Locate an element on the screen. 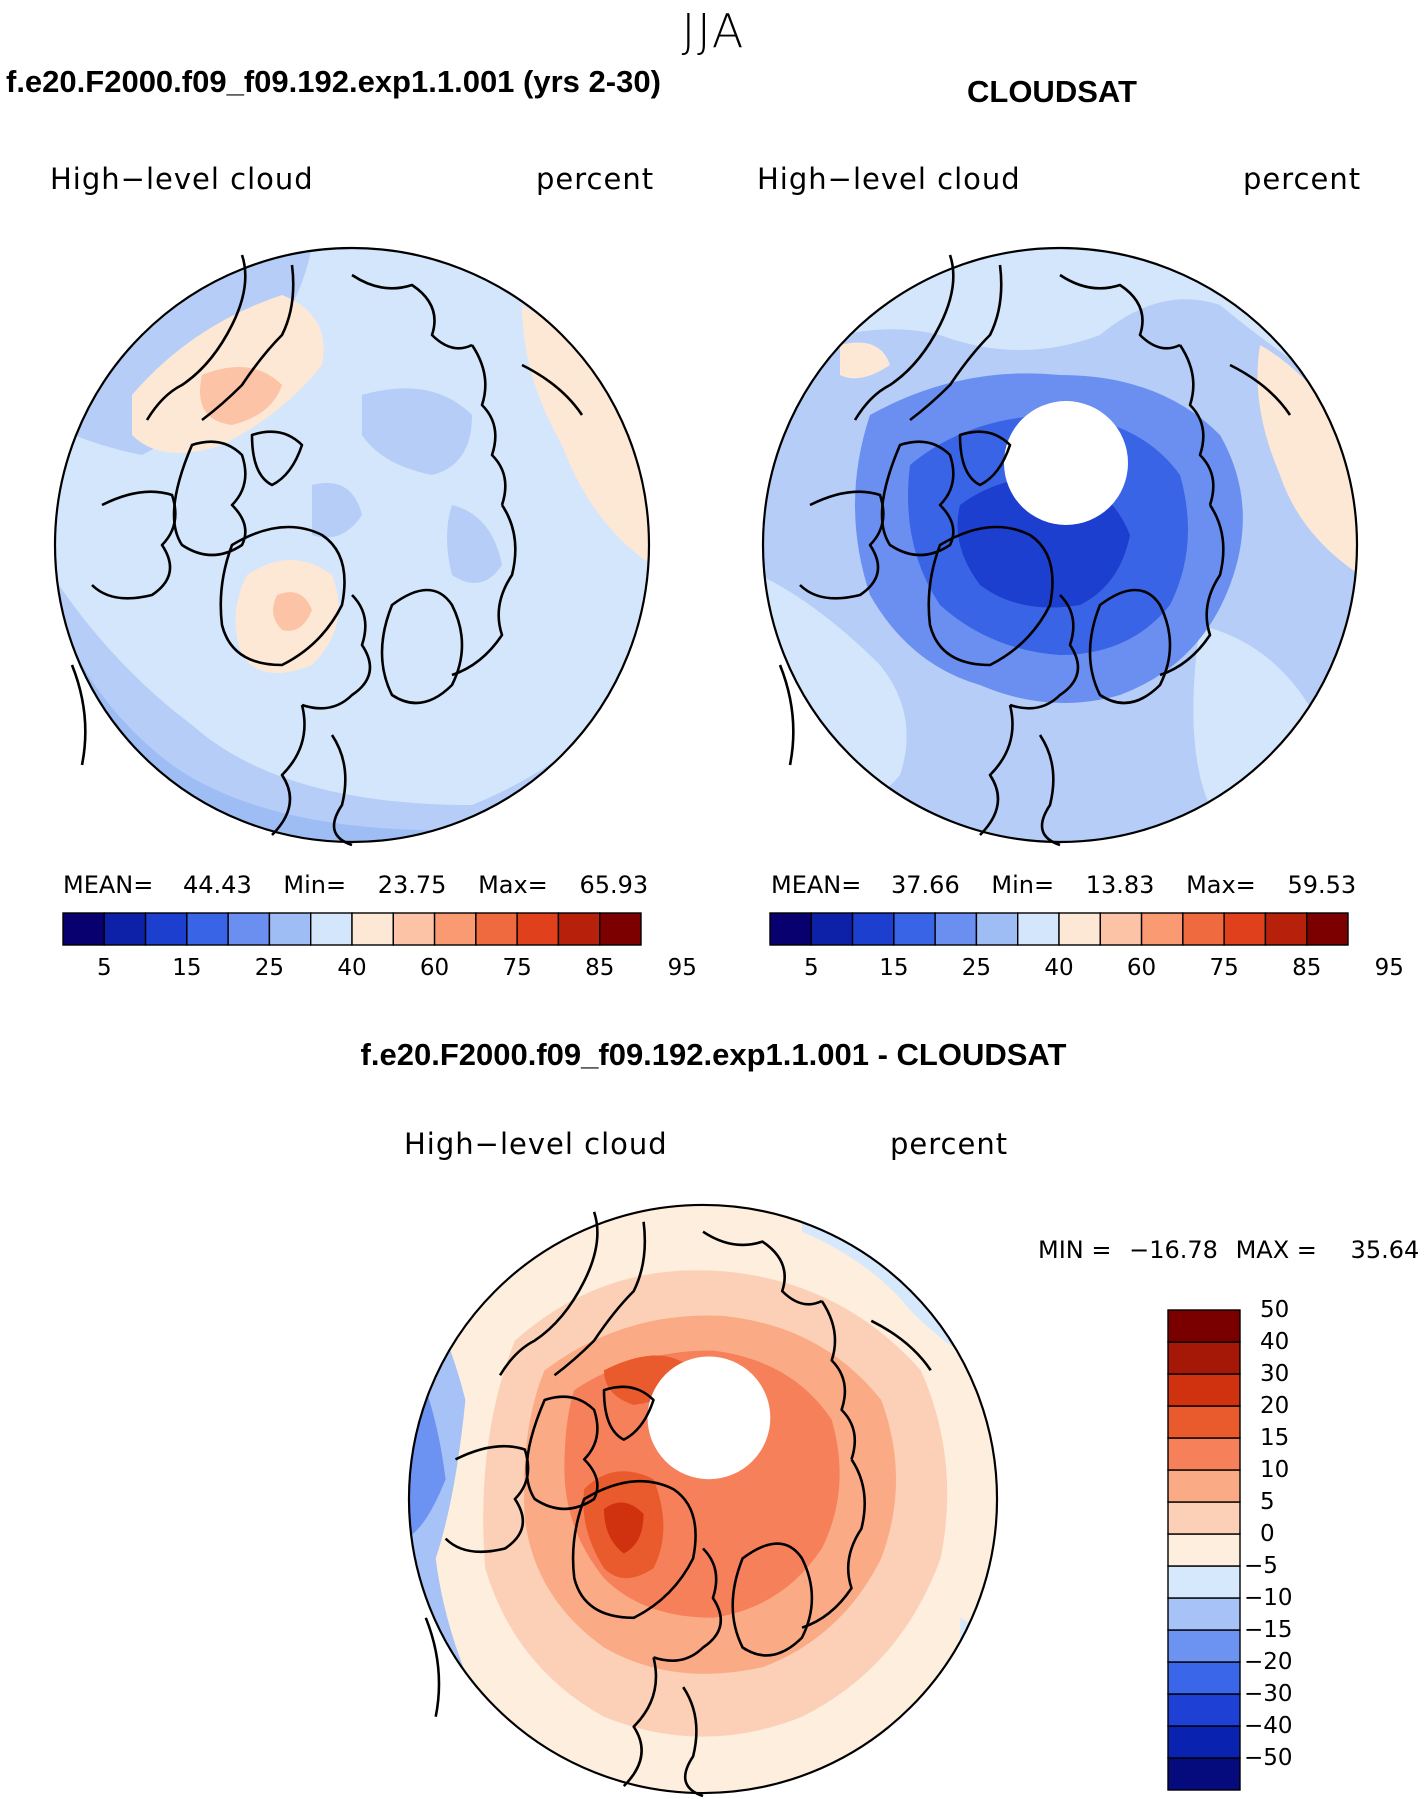 The width and height of the screenshot is (1427, 1799). obs-stats-line: MEAN= 37.66 Min= 13.83 Max= 59.53 is located at coordinates (1063, 885).